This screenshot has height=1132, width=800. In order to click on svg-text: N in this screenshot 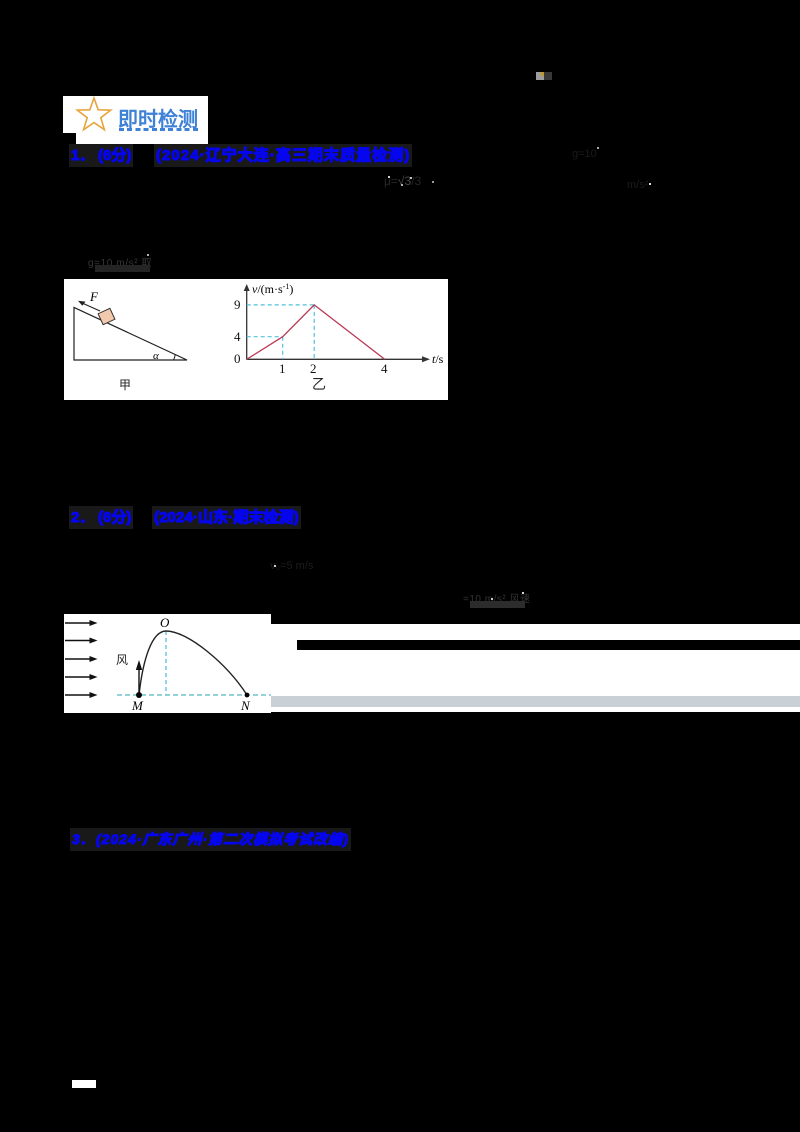, I will do `click(245, 705)`.